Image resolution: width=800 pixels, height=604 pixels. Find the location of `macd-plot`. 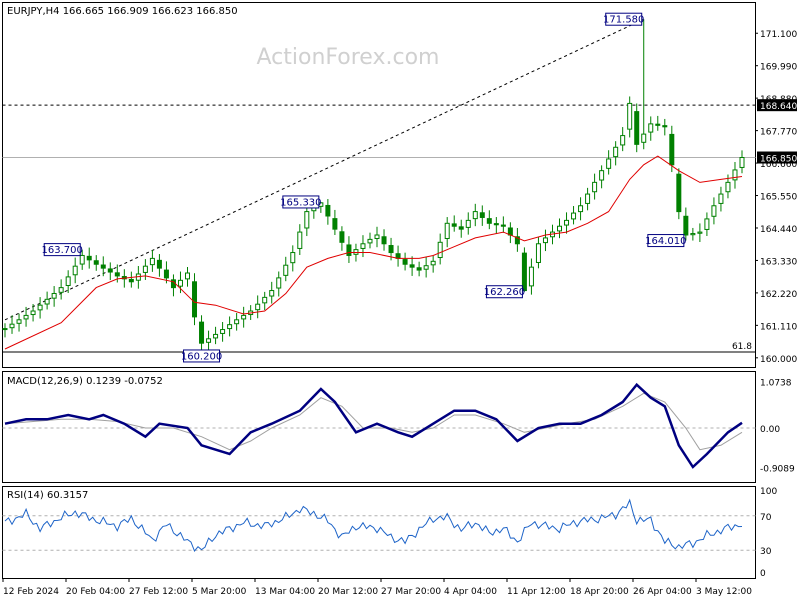

macd-plot is located at coordinates (379, 425).